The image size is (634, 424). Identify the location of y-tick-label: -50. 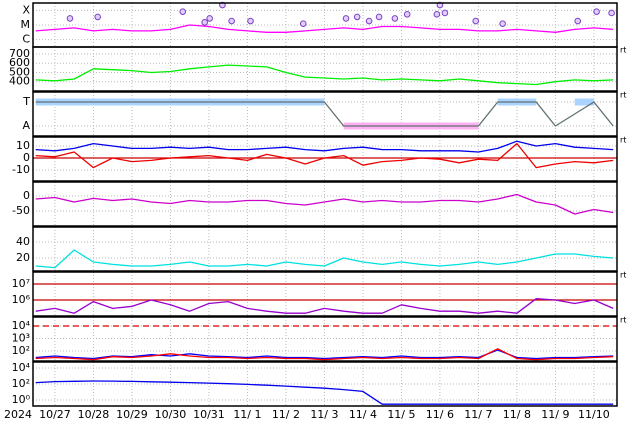
(21, 210).